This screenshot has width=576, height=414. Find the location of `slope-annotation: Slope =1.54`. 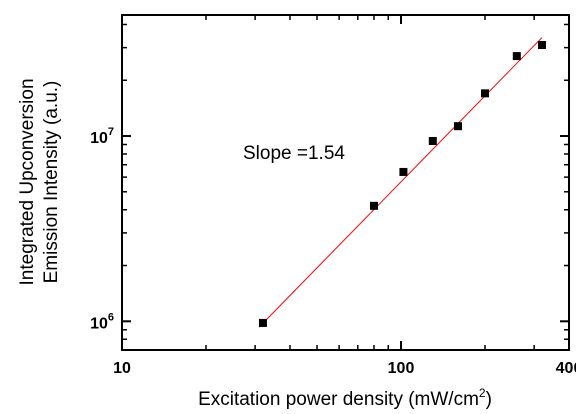

slope-annotation: Slope =1.54 is located at coordinates (294, 153).